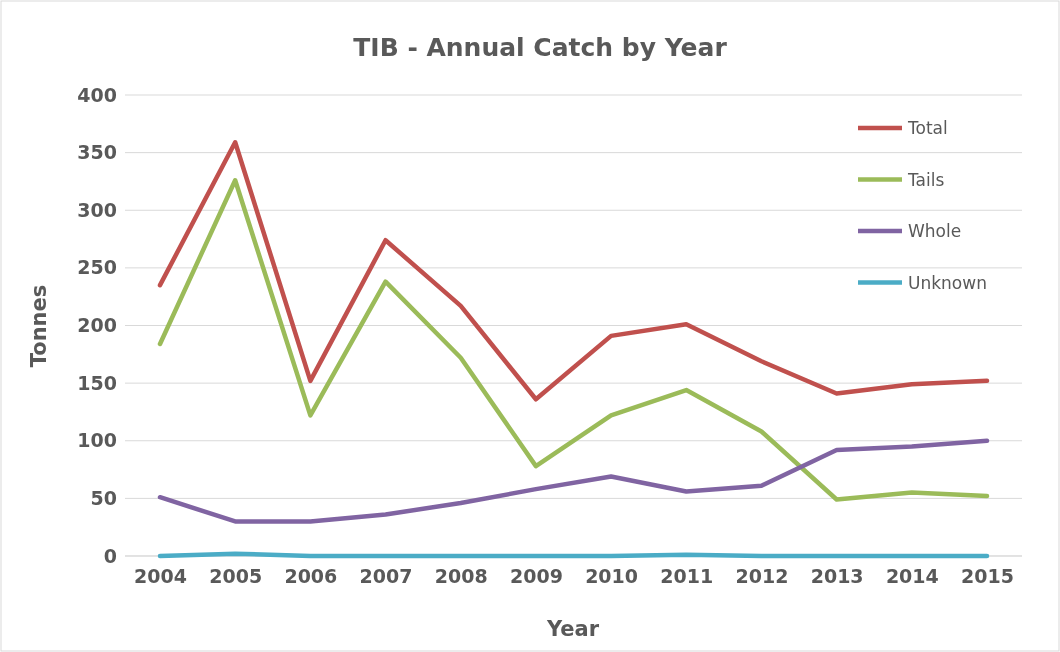 The image size is (1060, 652). Describe the element at coordinates (97, 152) in the screenshot. I see `y-tick-label: 350` at that location.